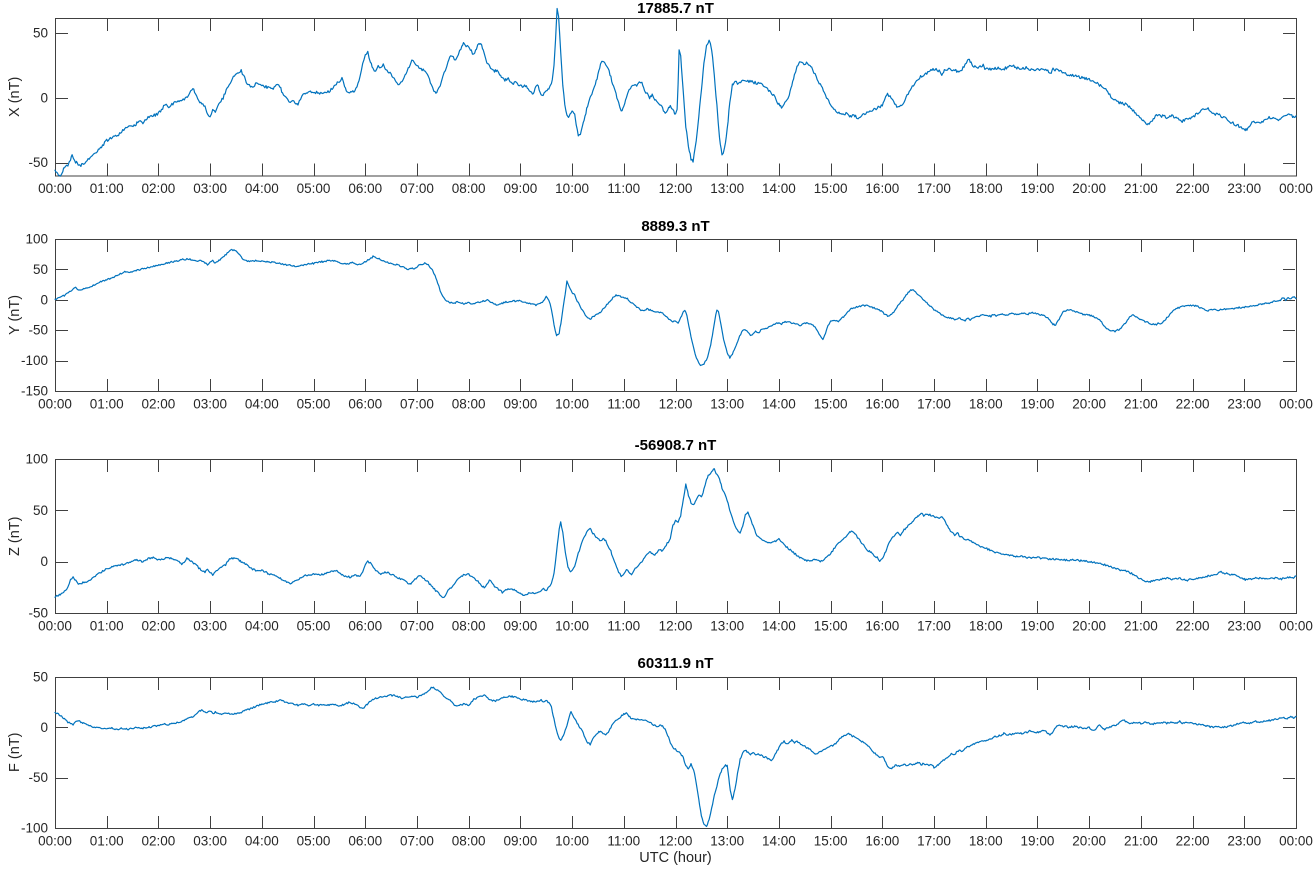 The width and height of the screenshot is (1316, 872). I want to click on panel-x-title: 17885.7 nT, so click(675, 8).